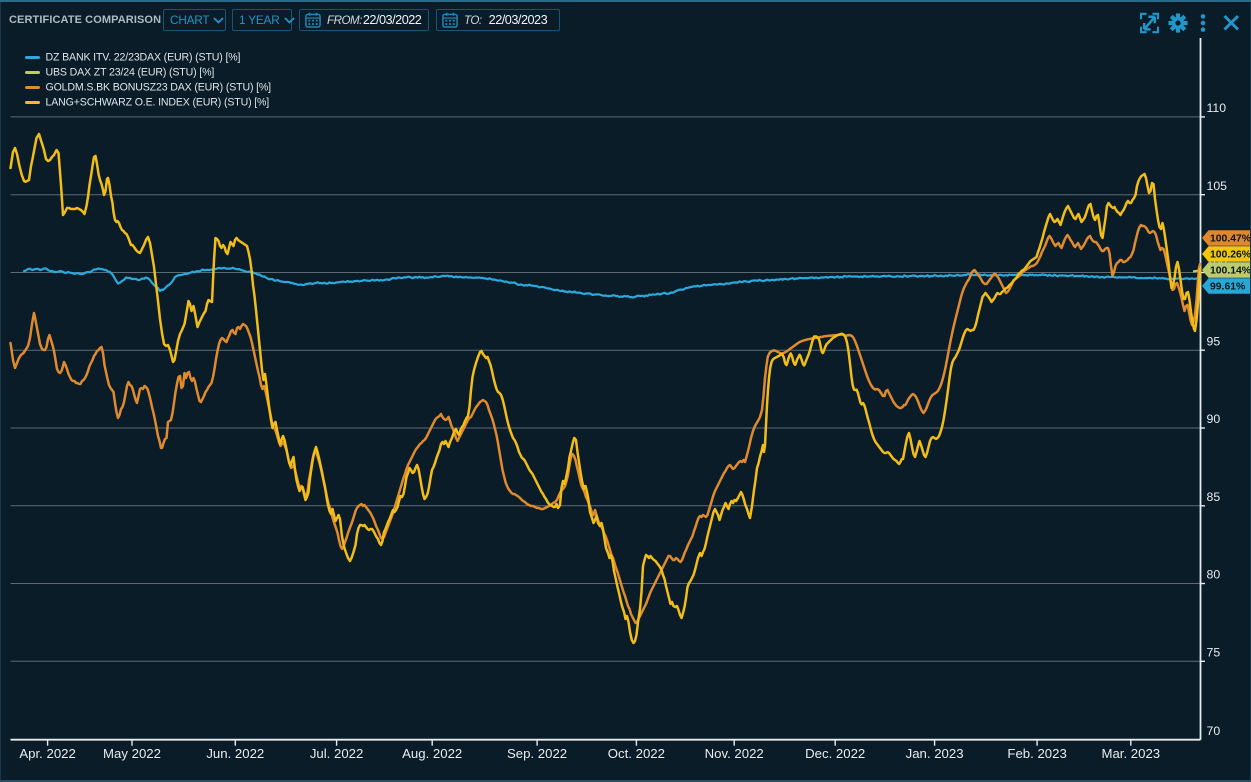  Describe the element at coordinates (835, 753) in the screenshot. I see `svg-text: Dec. 2022` at that location.